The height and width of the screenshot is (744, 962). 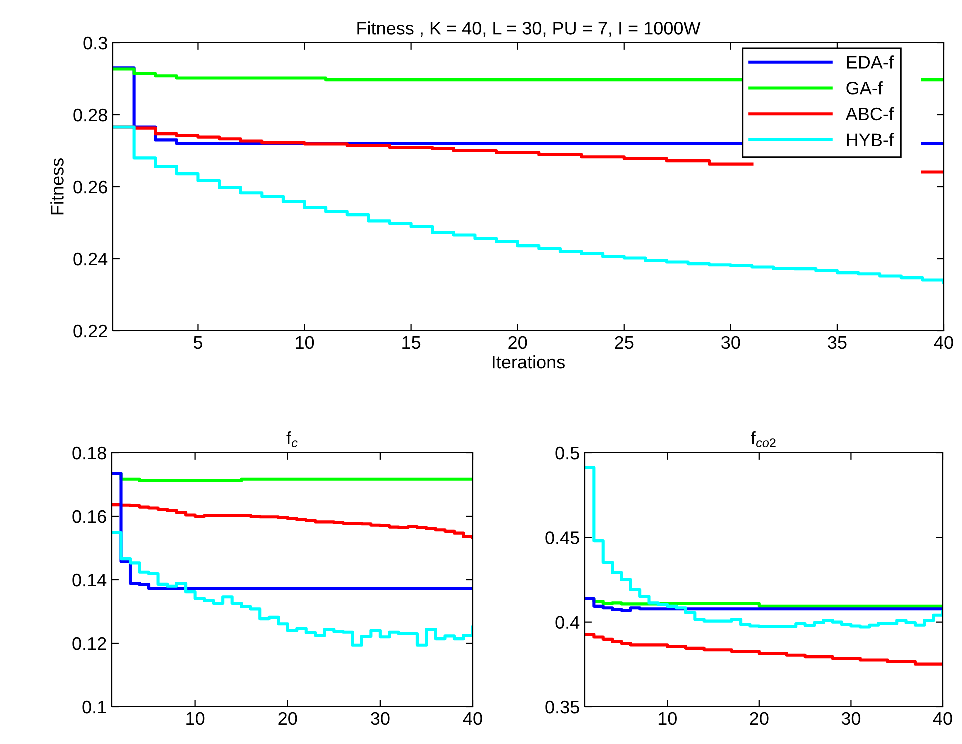 I want to click on y-tick-label: 0.22, so click(x=91, y=331).